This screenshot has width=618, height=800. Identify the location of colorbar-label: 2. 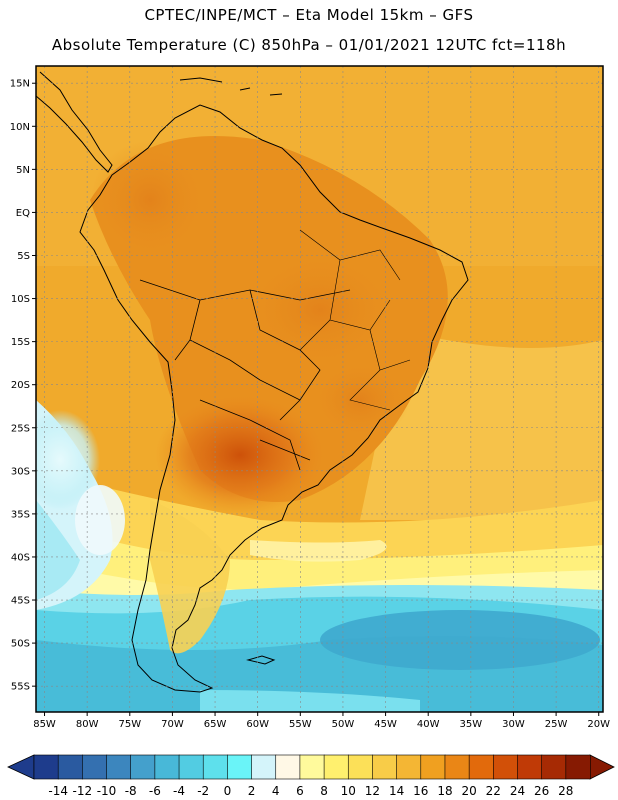
(252, 791).